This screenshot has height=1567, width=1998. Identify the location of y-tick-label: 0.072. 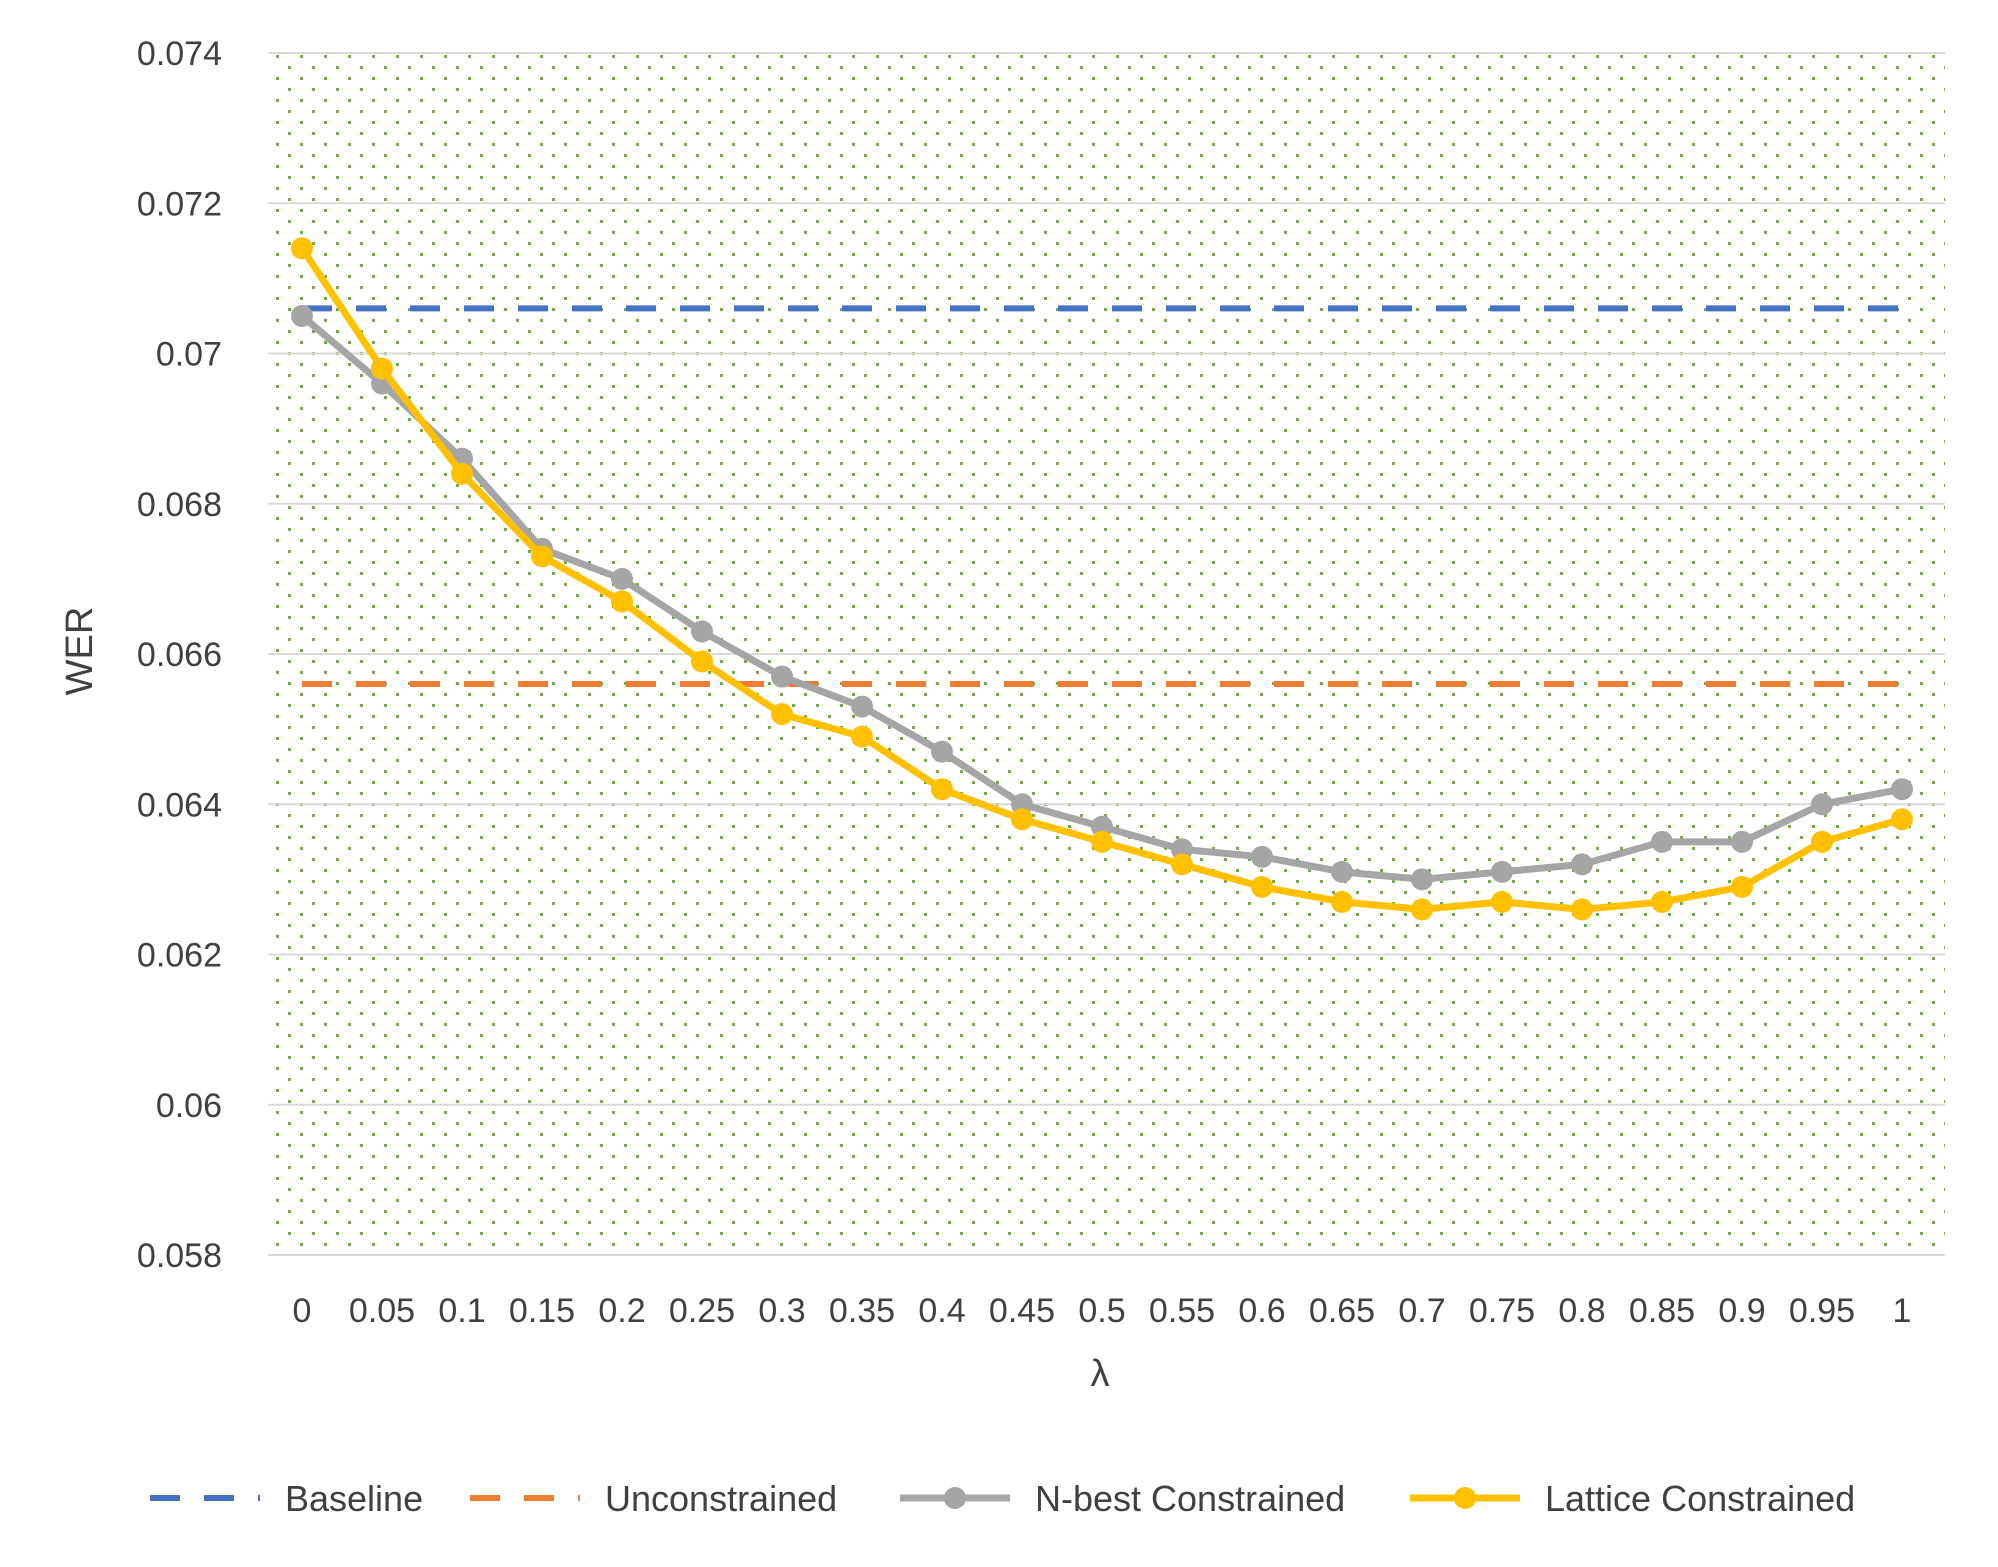
(179, 204).